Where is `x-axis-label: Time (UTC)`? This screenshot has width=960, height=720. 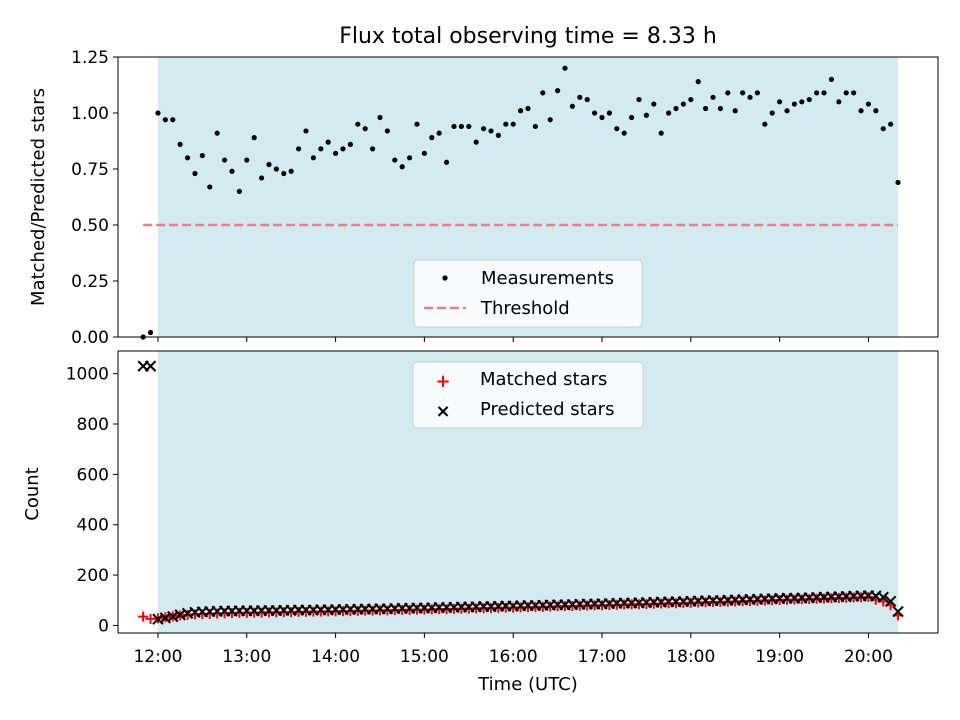
x-axis-label: Time (UTC) is located at coordinates (527, 684).